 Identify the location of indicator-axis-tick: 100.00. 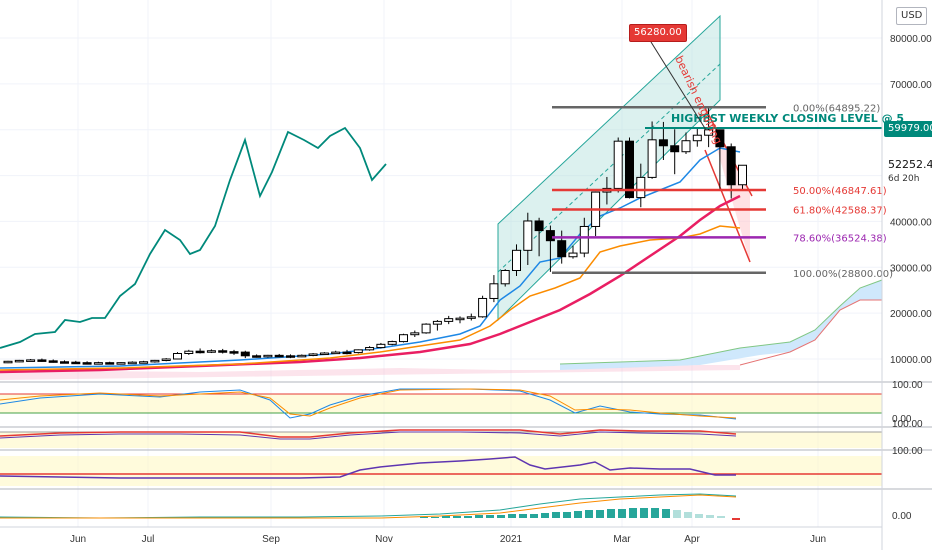
(907, 424).